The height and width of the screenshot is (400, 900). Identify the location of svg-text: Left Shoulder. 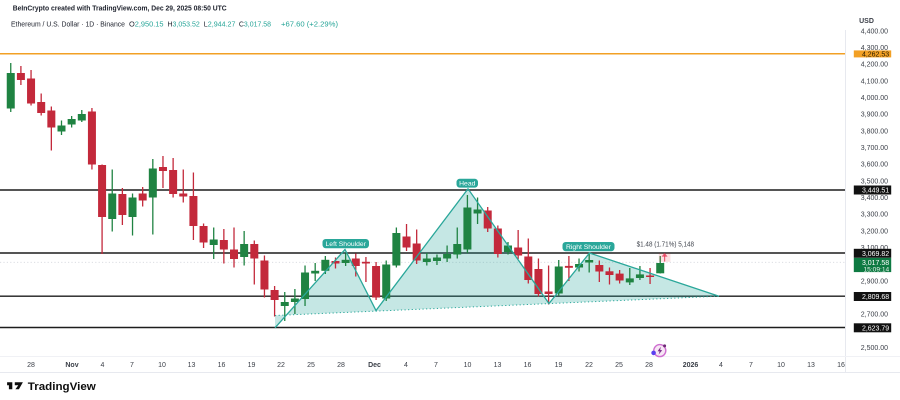
(346, 244).